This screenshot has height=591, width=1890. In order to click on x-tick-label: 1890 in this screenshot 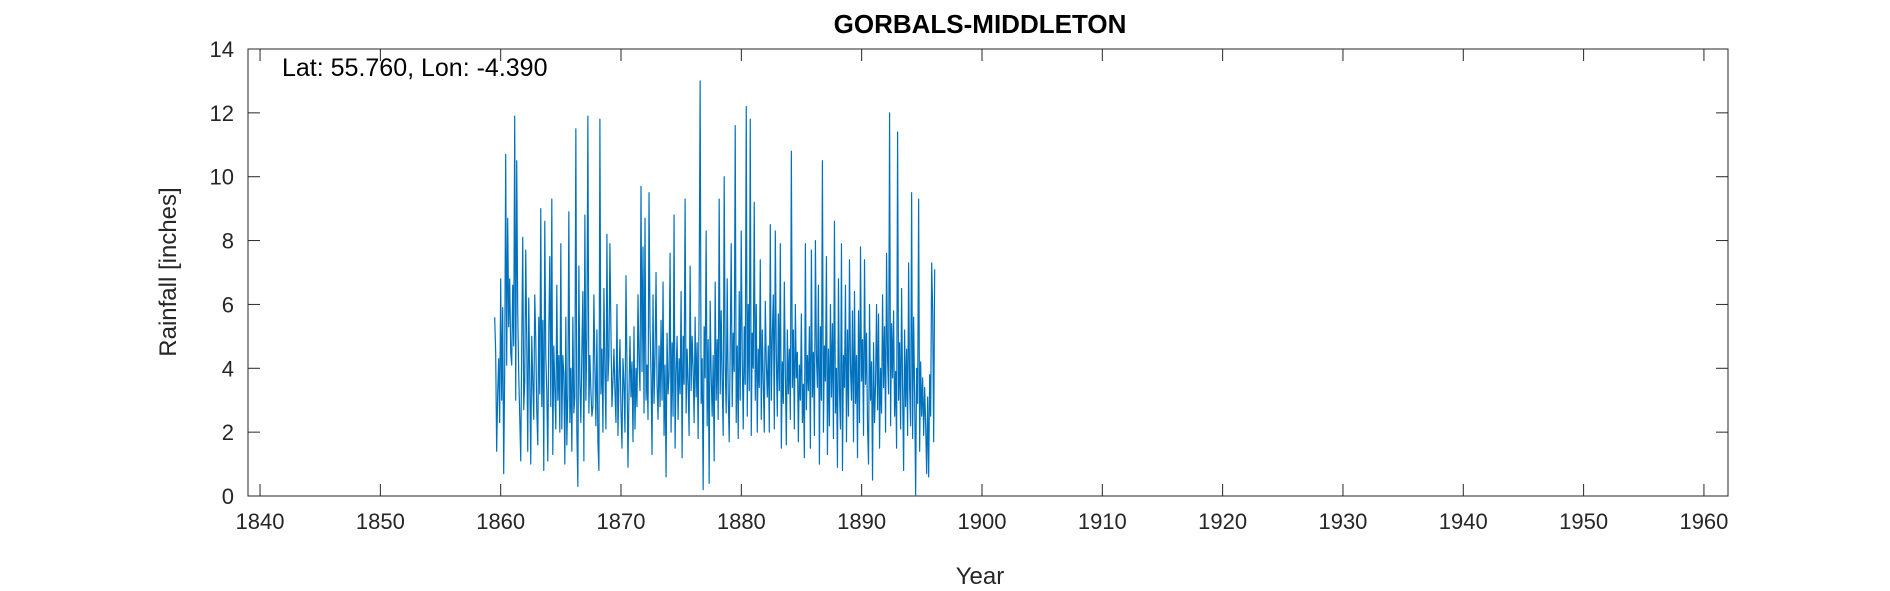, I will do `click(861, 521)`.